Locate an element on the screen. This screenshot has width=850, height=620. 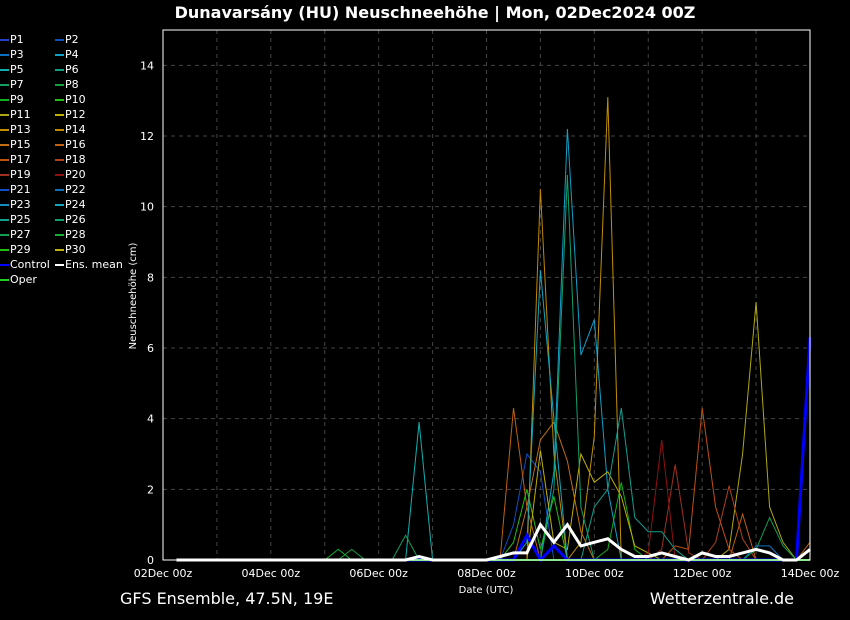
series-line-p9 is located at coordinates (493, 521).